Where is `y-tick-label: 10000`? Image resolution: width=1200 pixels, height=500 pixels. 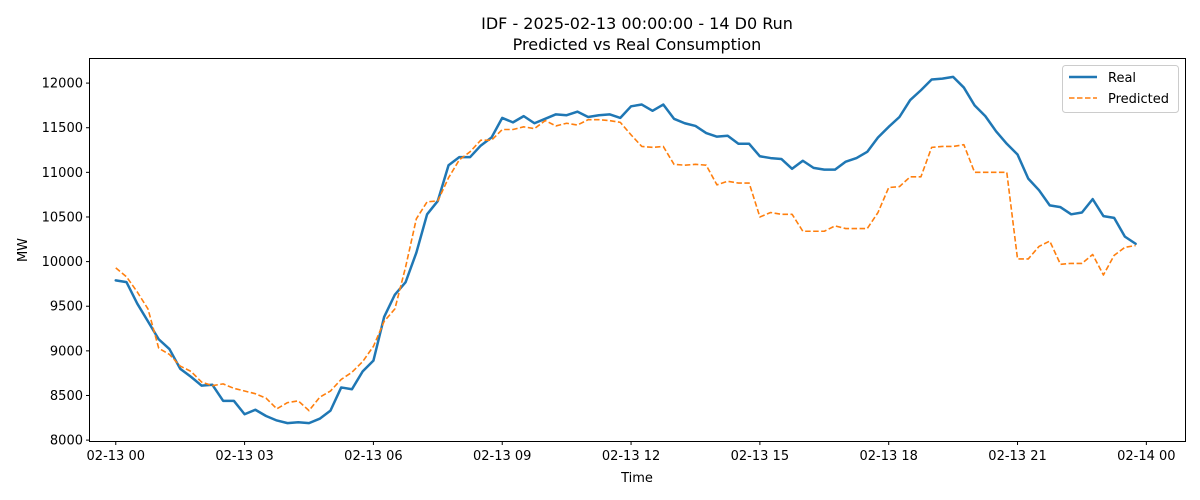 y-tick-label: 10000 is located at coordinates (62, 262).